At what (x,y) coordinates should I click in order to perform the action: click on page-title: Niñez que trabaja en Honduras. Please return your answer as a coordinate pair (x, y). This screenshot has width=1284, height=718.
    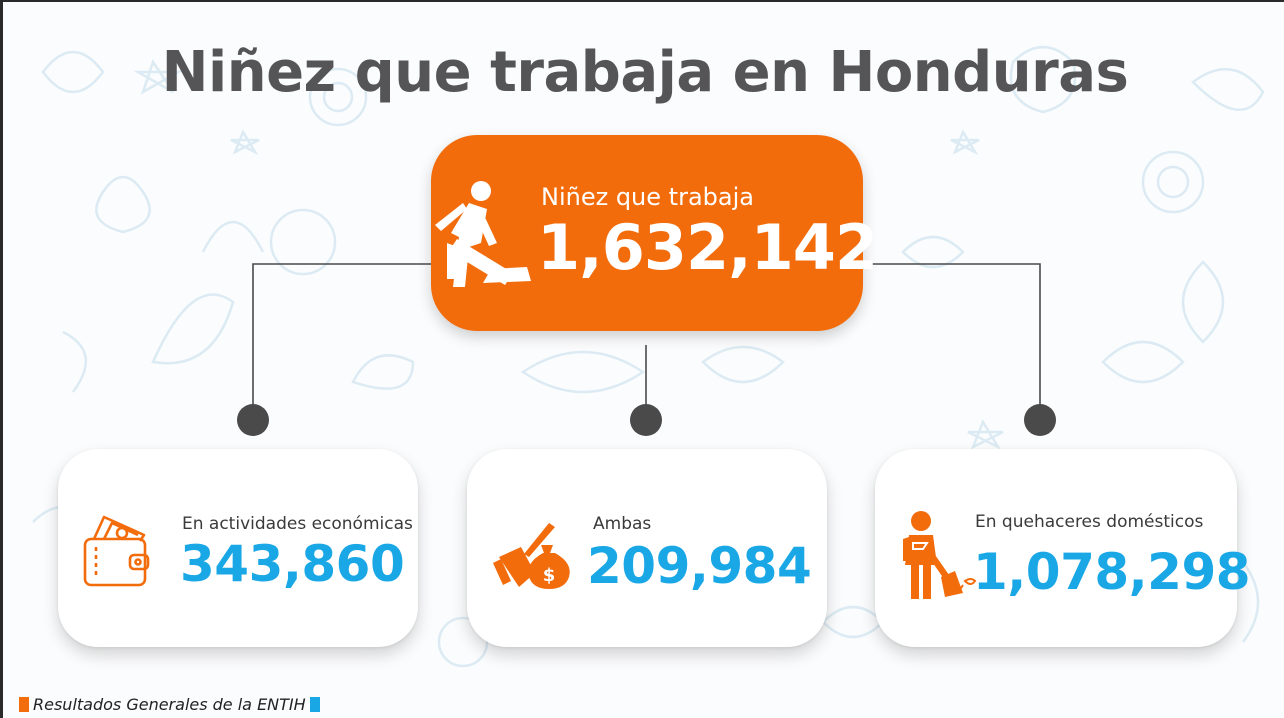
    Looking at the image, I should click on (645, 72).